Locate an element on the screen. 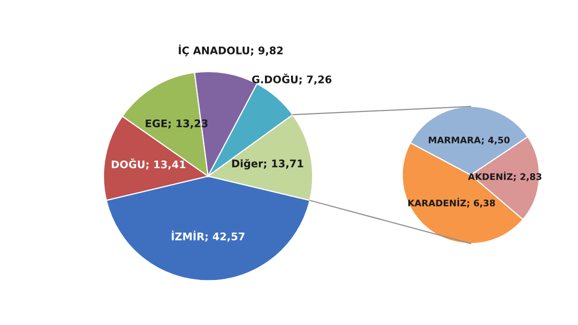 The height and width of the screenshot is (325, 578). slice-label: KARADENİZ; 6,38 is located at coordinates (451, 203).